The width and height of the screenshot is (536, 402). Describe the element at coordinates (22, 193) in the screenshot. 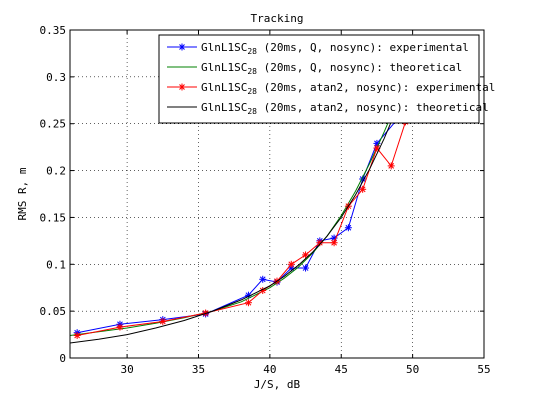

I see `y-axis-label: RMS R, m` at that location.